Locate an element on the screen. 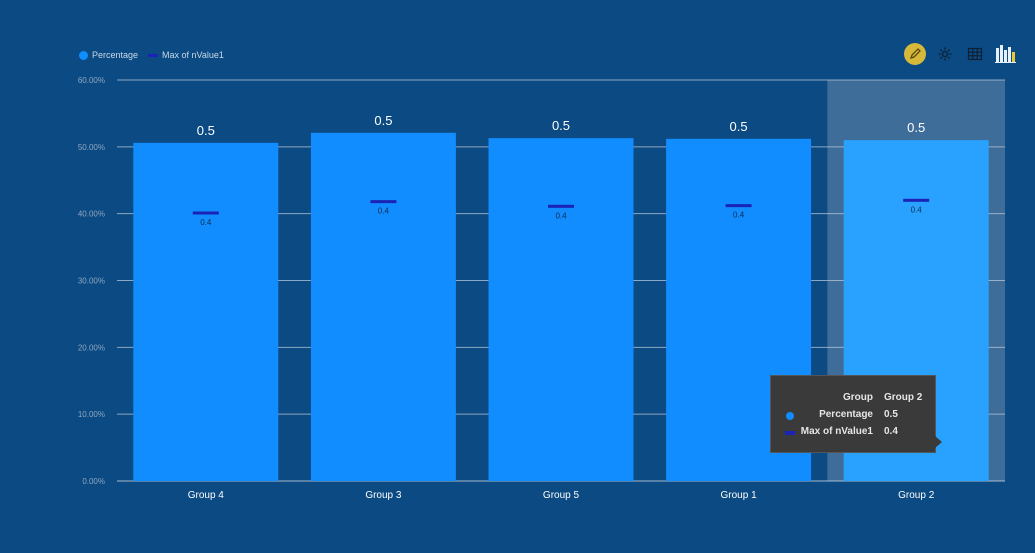 This screenshot has height=553, width=1035. tooltip-key: Percentage is located at coordinates (846, 414).